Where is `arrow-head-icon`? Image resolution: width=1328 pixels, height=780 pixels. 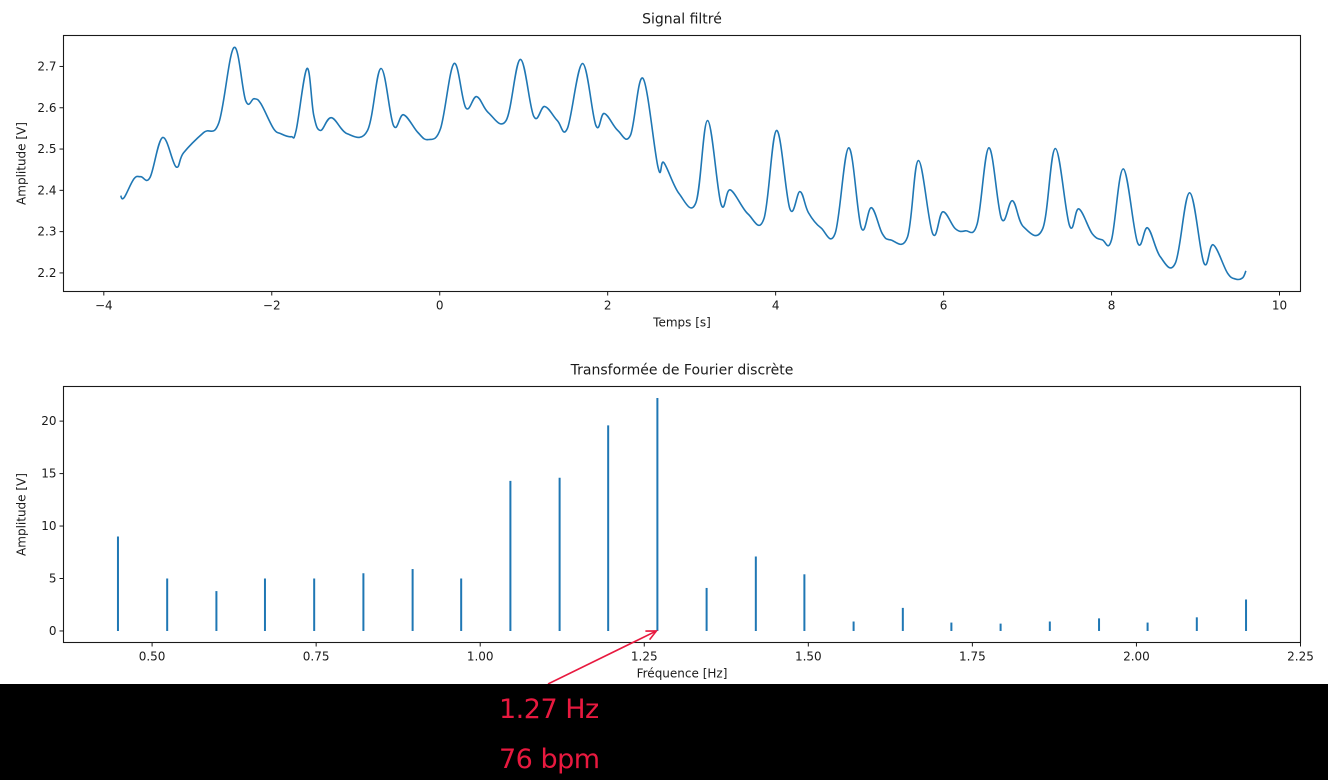
arrow-head-icon is located at coordinates (652, 635).